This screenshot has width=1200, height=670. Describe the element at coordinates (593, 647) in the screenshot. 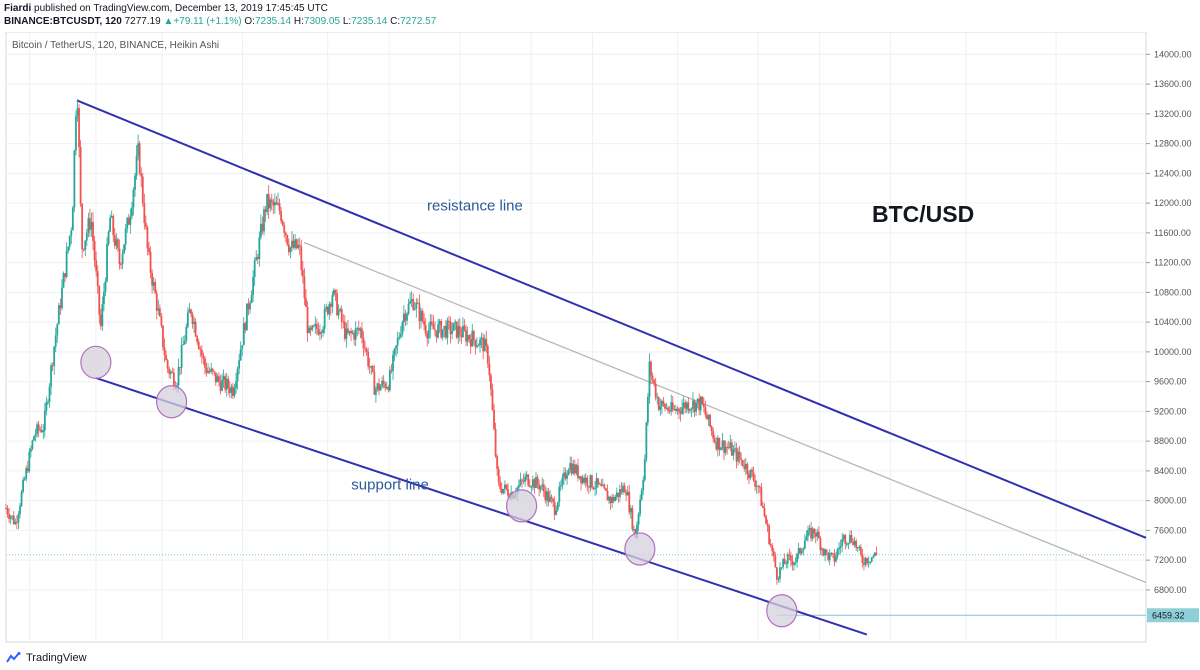

I see `x-tick-label: 14` at that location.